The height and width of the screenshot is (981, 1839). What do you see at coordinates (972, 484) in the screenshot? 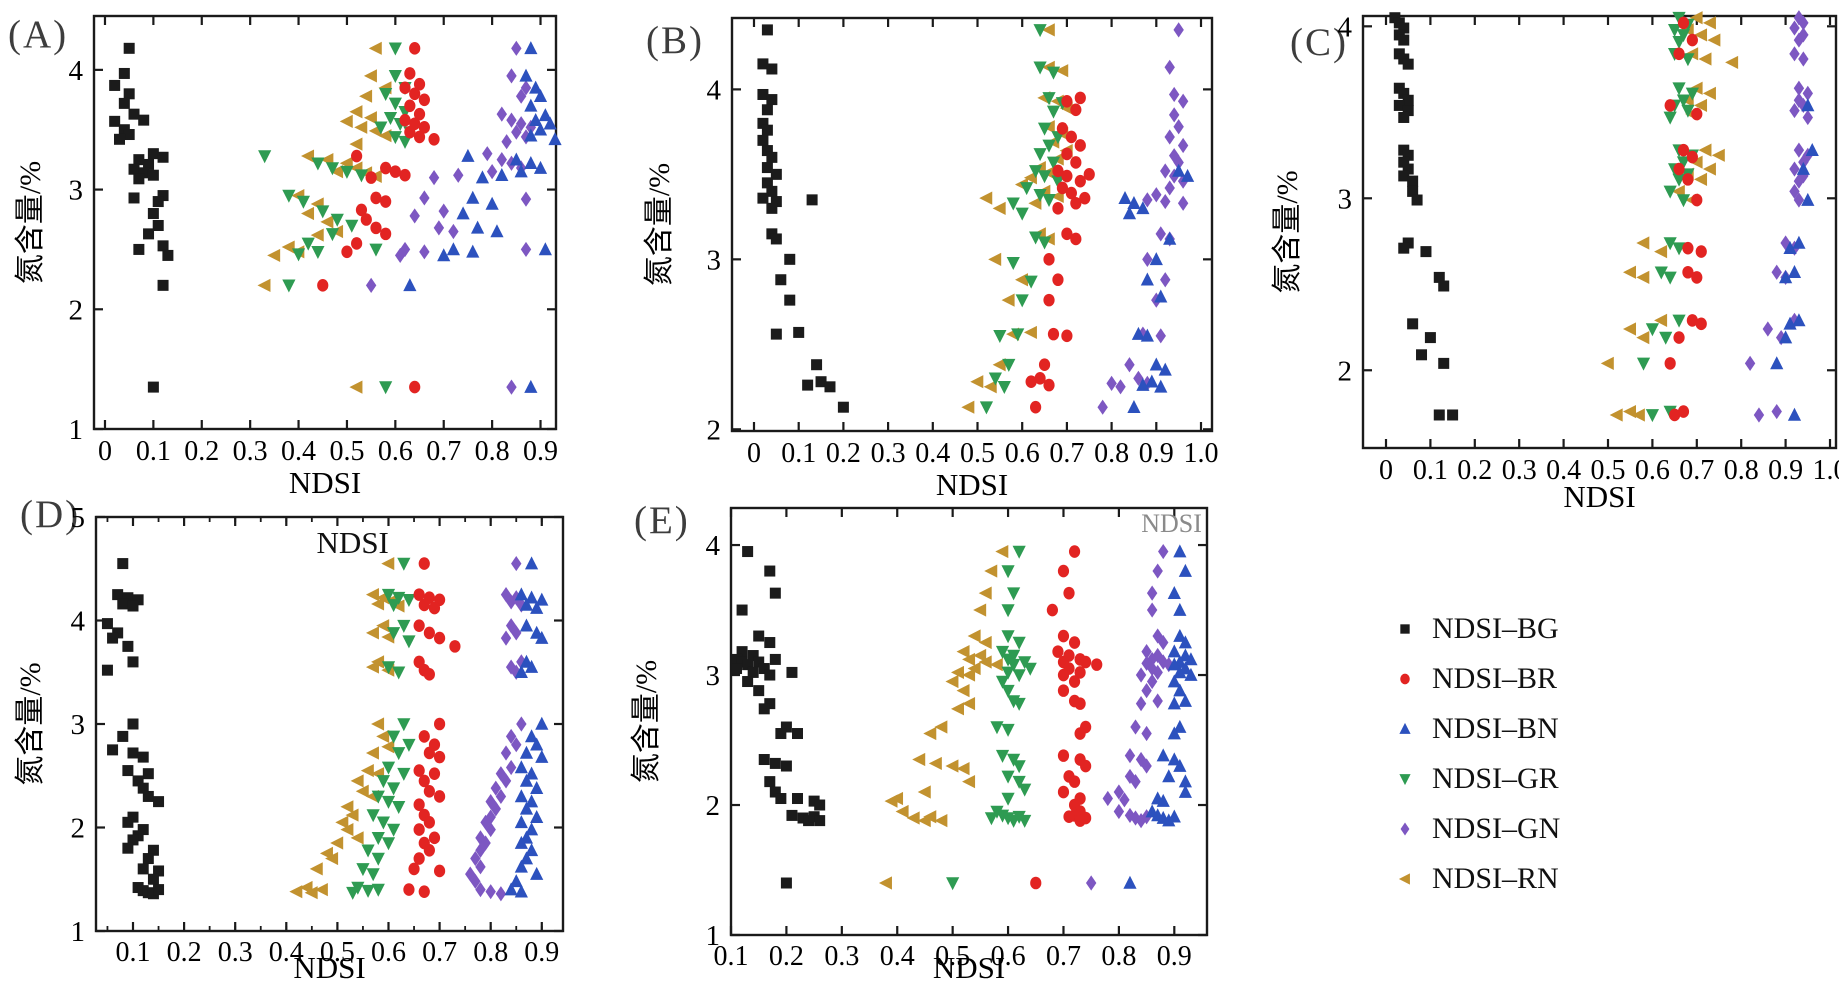
I see `x-axis-title: NDSI` at bounding box center [972, 484].